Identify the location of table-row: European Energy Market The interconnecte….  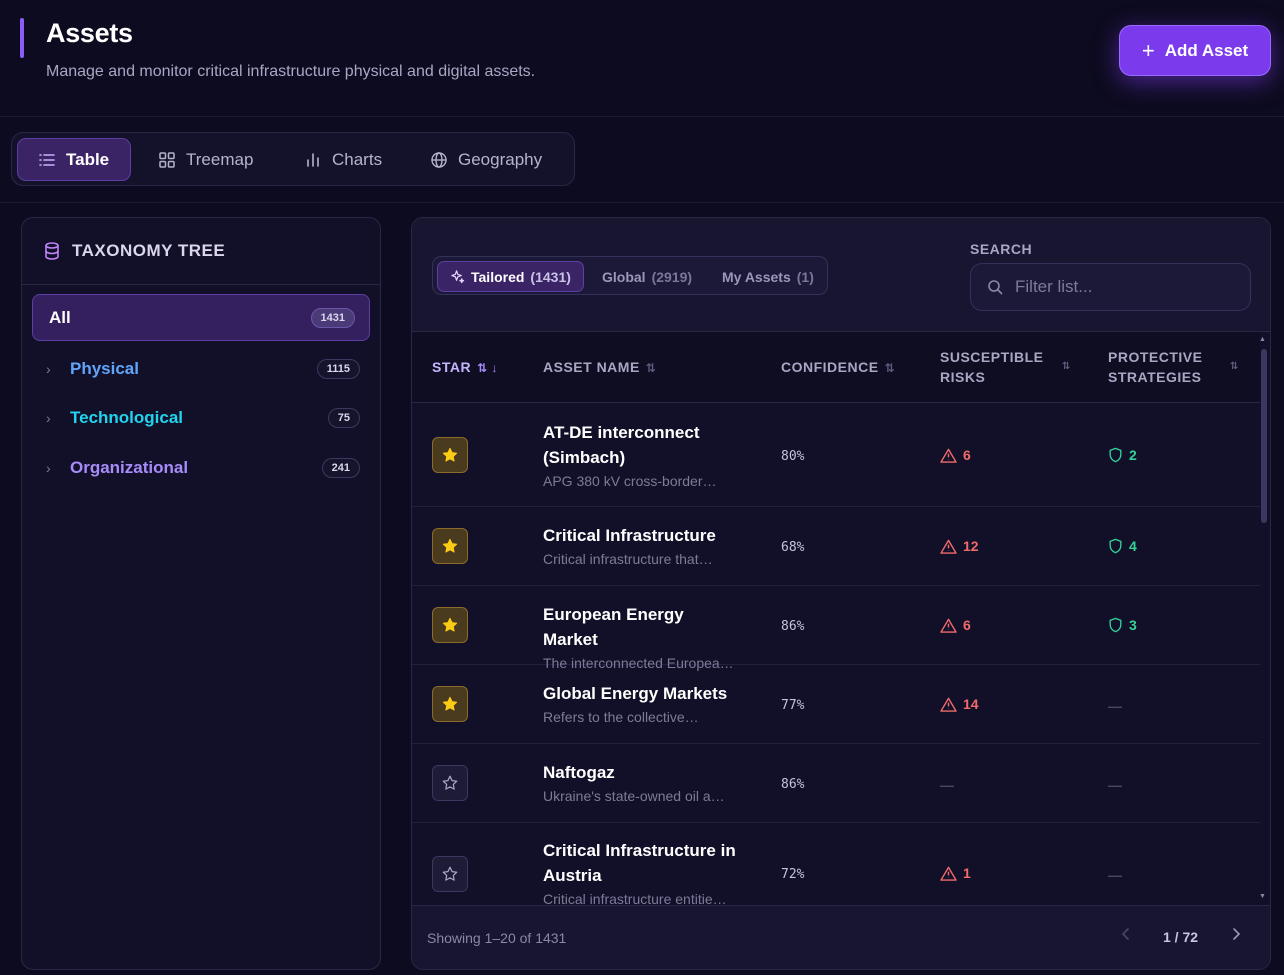
(836, 628).